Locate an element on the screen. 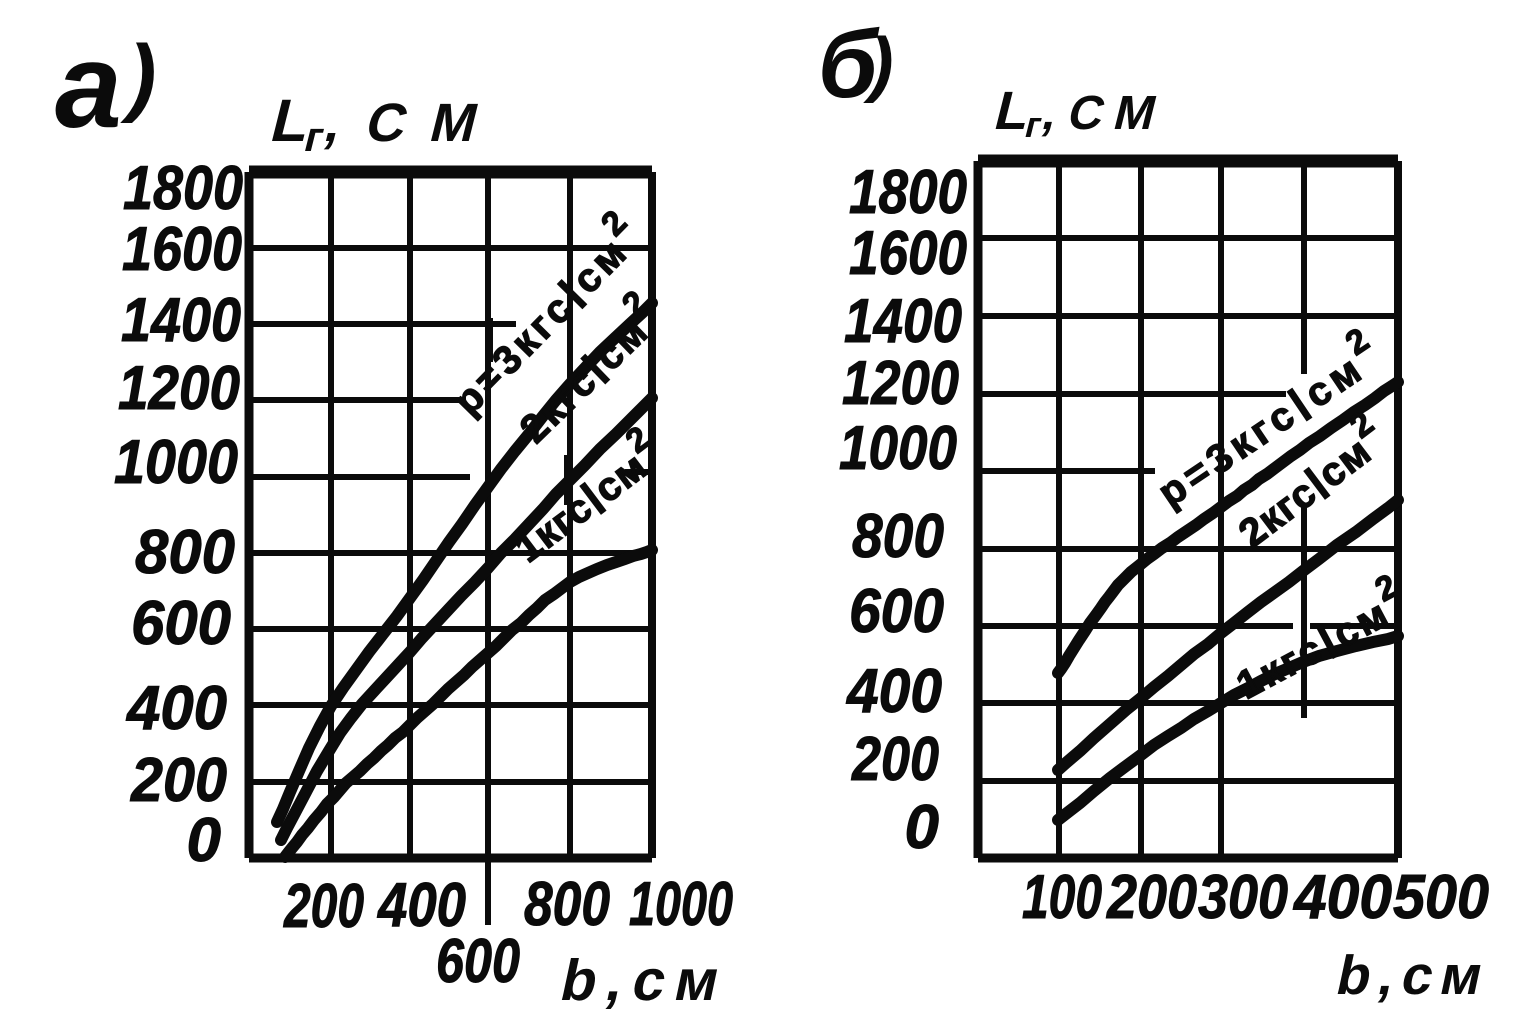 This screenshot has width=1534, height=1034. svg-text: 500 is located at coordinates (1441, 897).